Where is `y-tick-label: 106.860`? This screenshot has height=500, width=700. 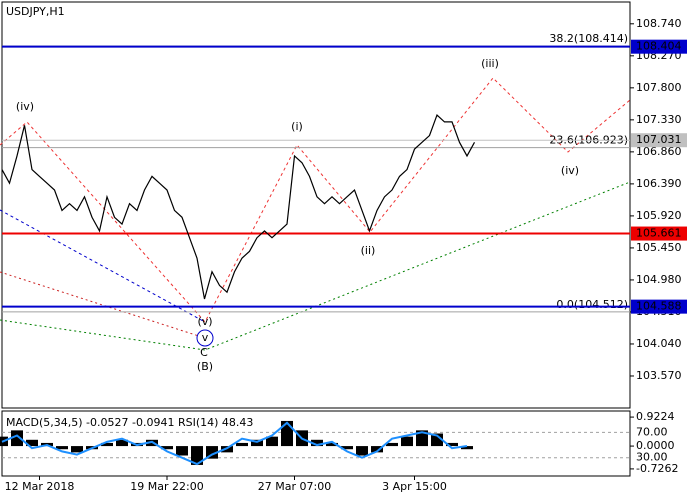
y-tick-label: 106.860 is located at coordinates (659, 151).